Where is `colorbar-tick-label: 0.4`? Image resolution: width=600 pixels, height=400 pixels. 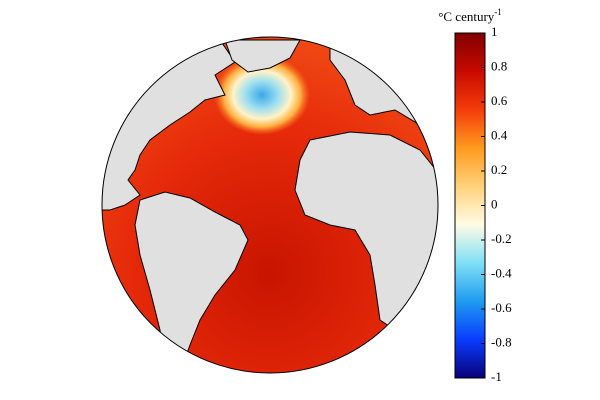 colorbar-tick-label: 0.4 is located at coordinates (499, 134).